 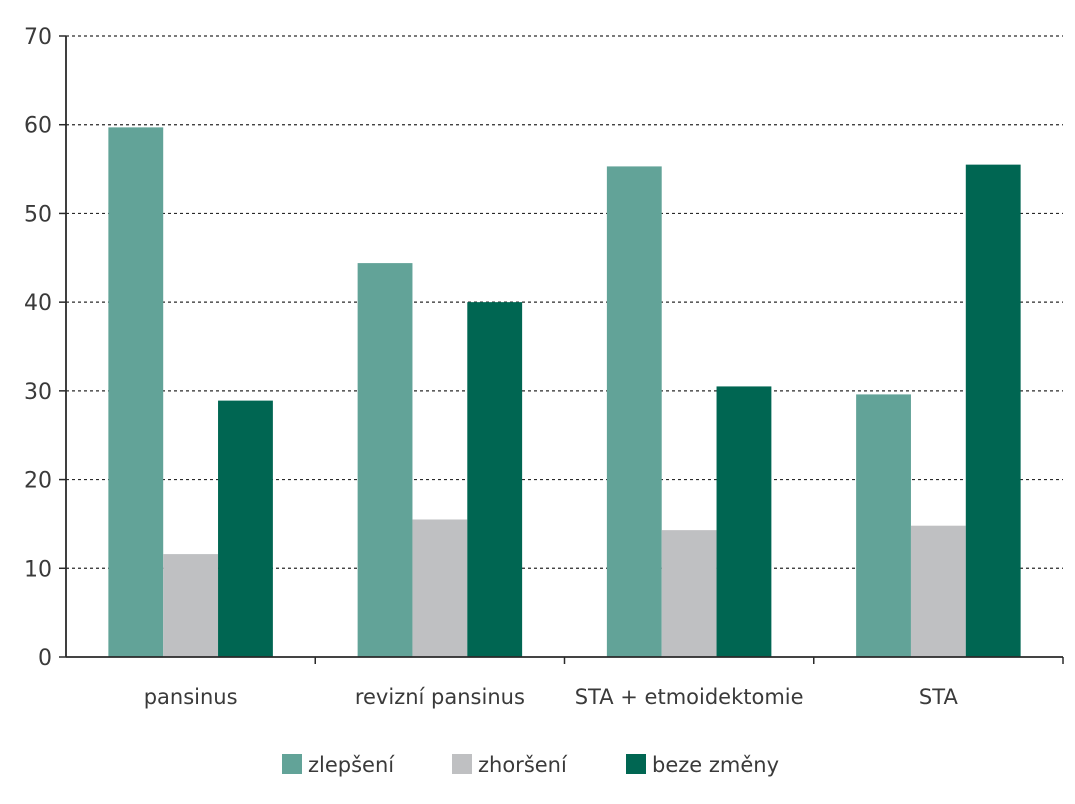 I want to click on x-category-label: pansinus, so click(x=191, y=697).